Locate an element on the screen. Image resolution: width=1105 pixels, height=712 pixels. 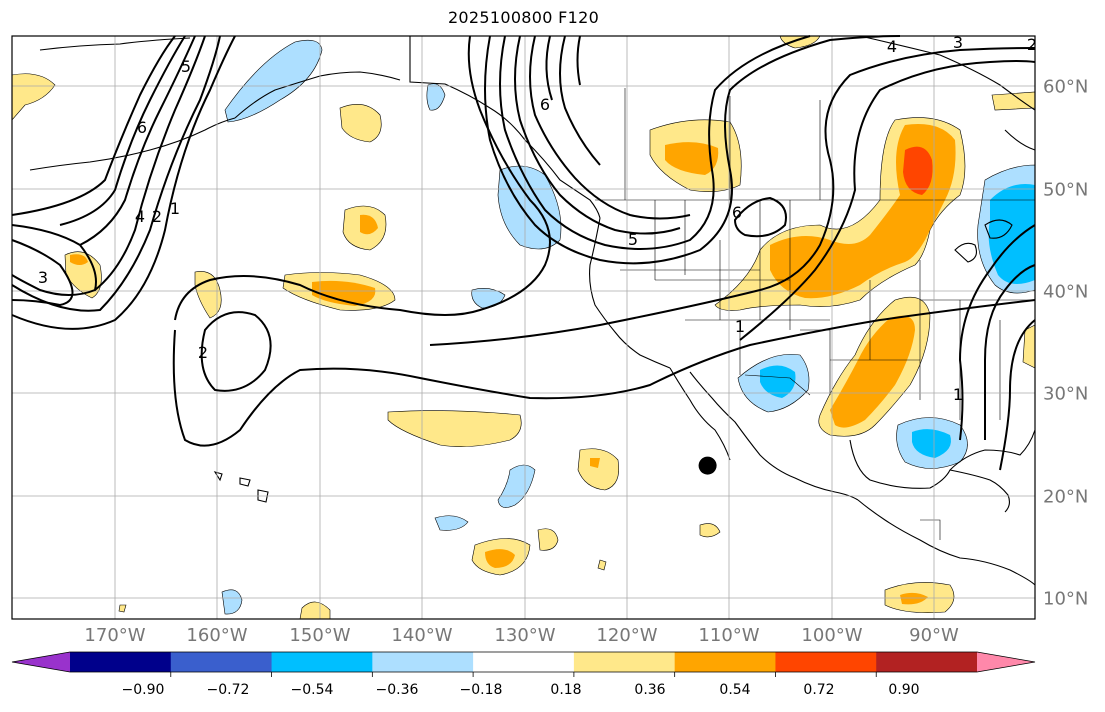
lon-label: 100°W is located at coordinates (832, 635).